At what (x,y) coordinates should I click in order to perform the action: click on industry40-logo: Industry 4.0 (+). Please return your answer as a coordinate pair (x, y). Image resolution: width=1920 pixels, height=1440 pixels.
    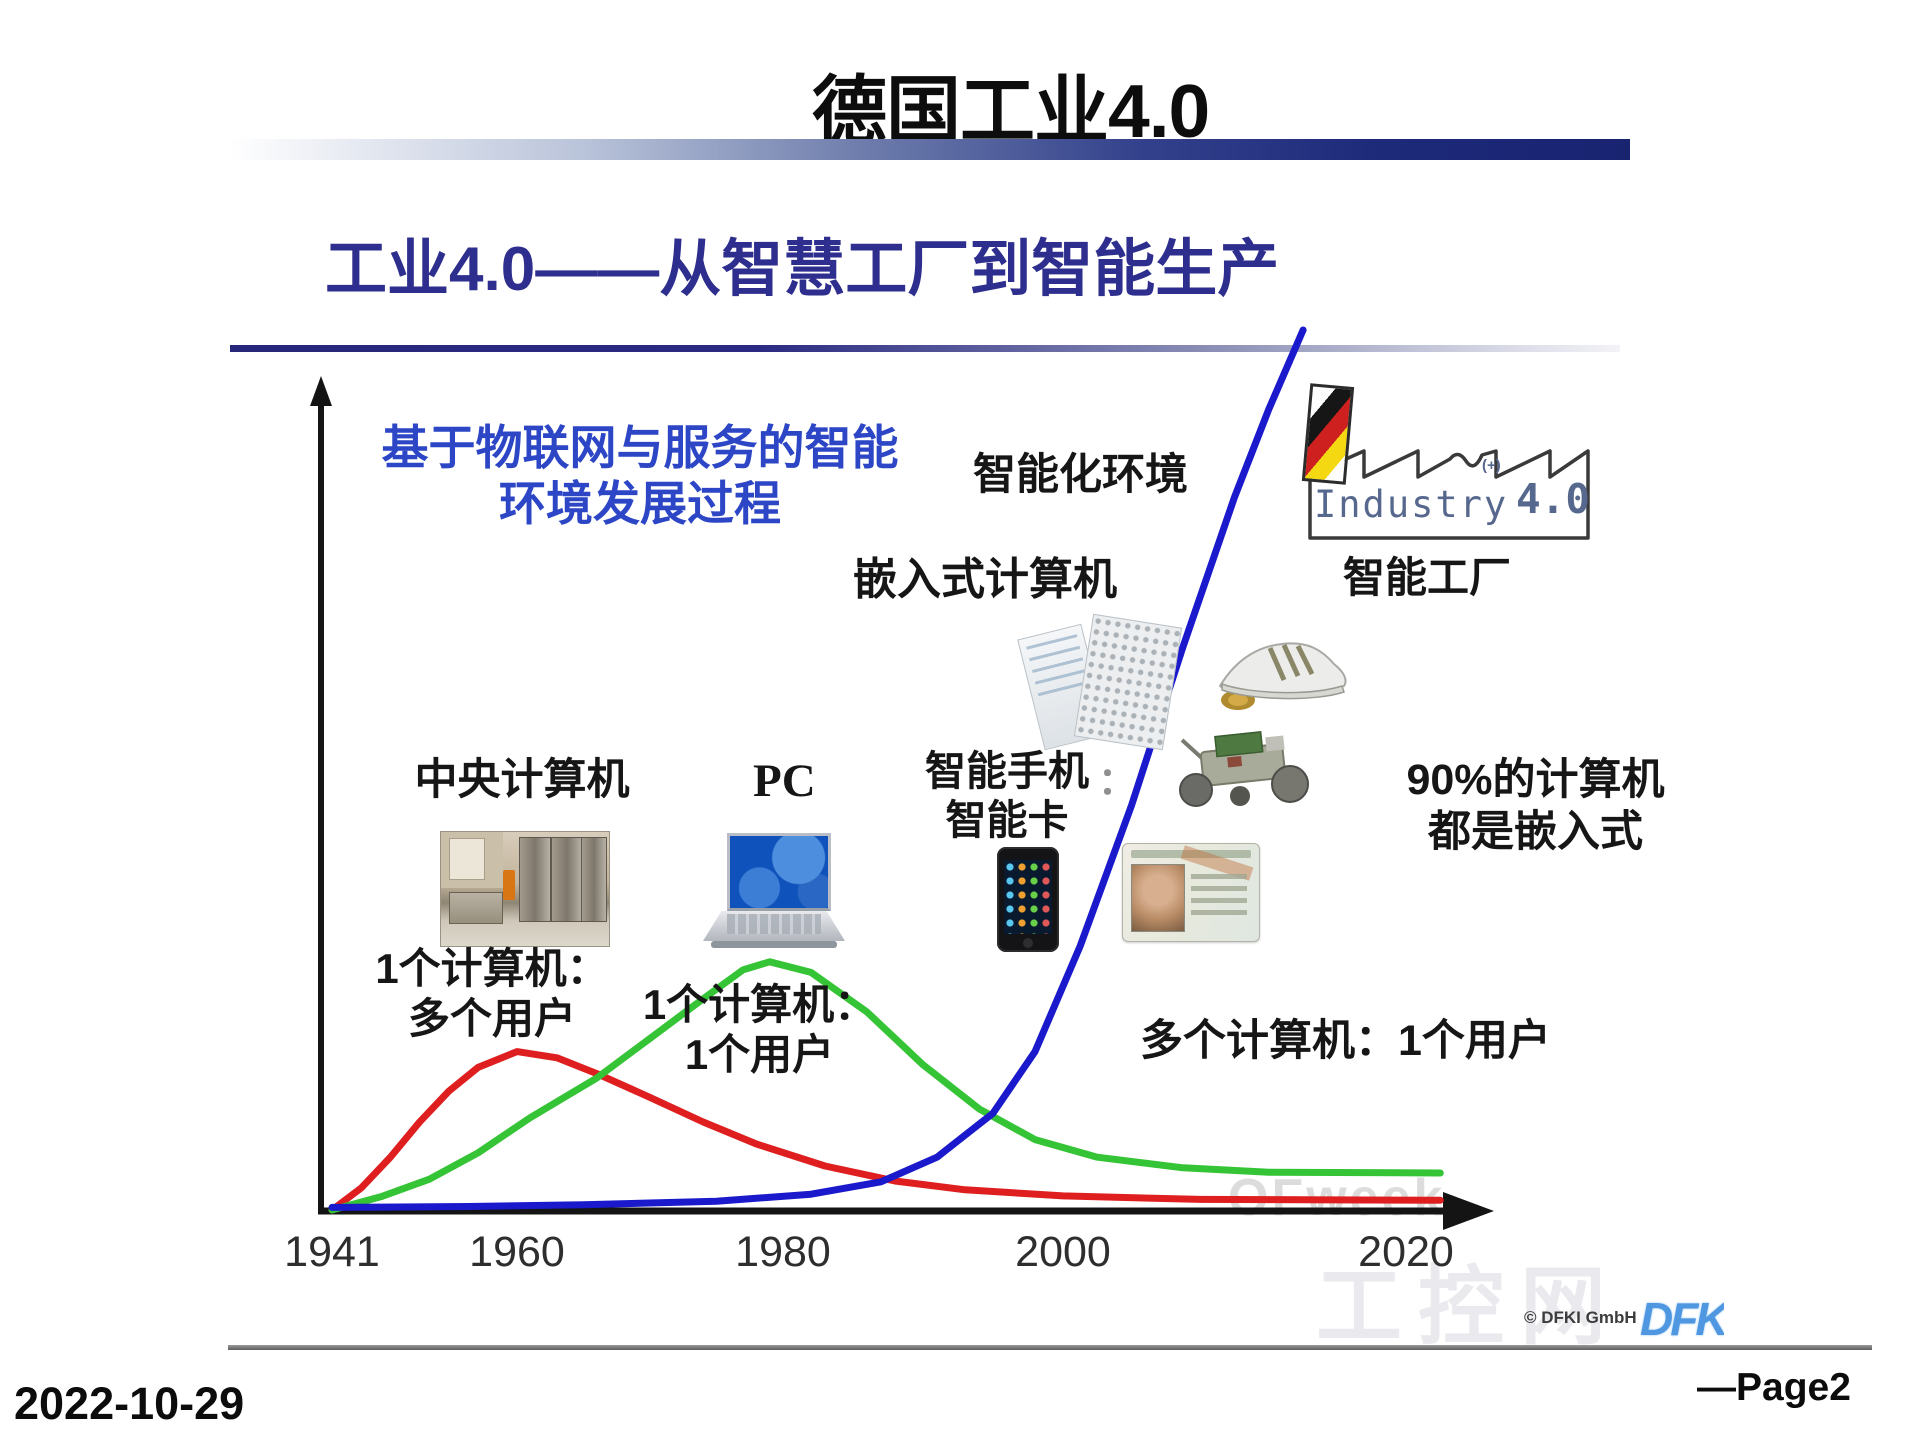
    Looking at the image, I should click on (1450, 489).